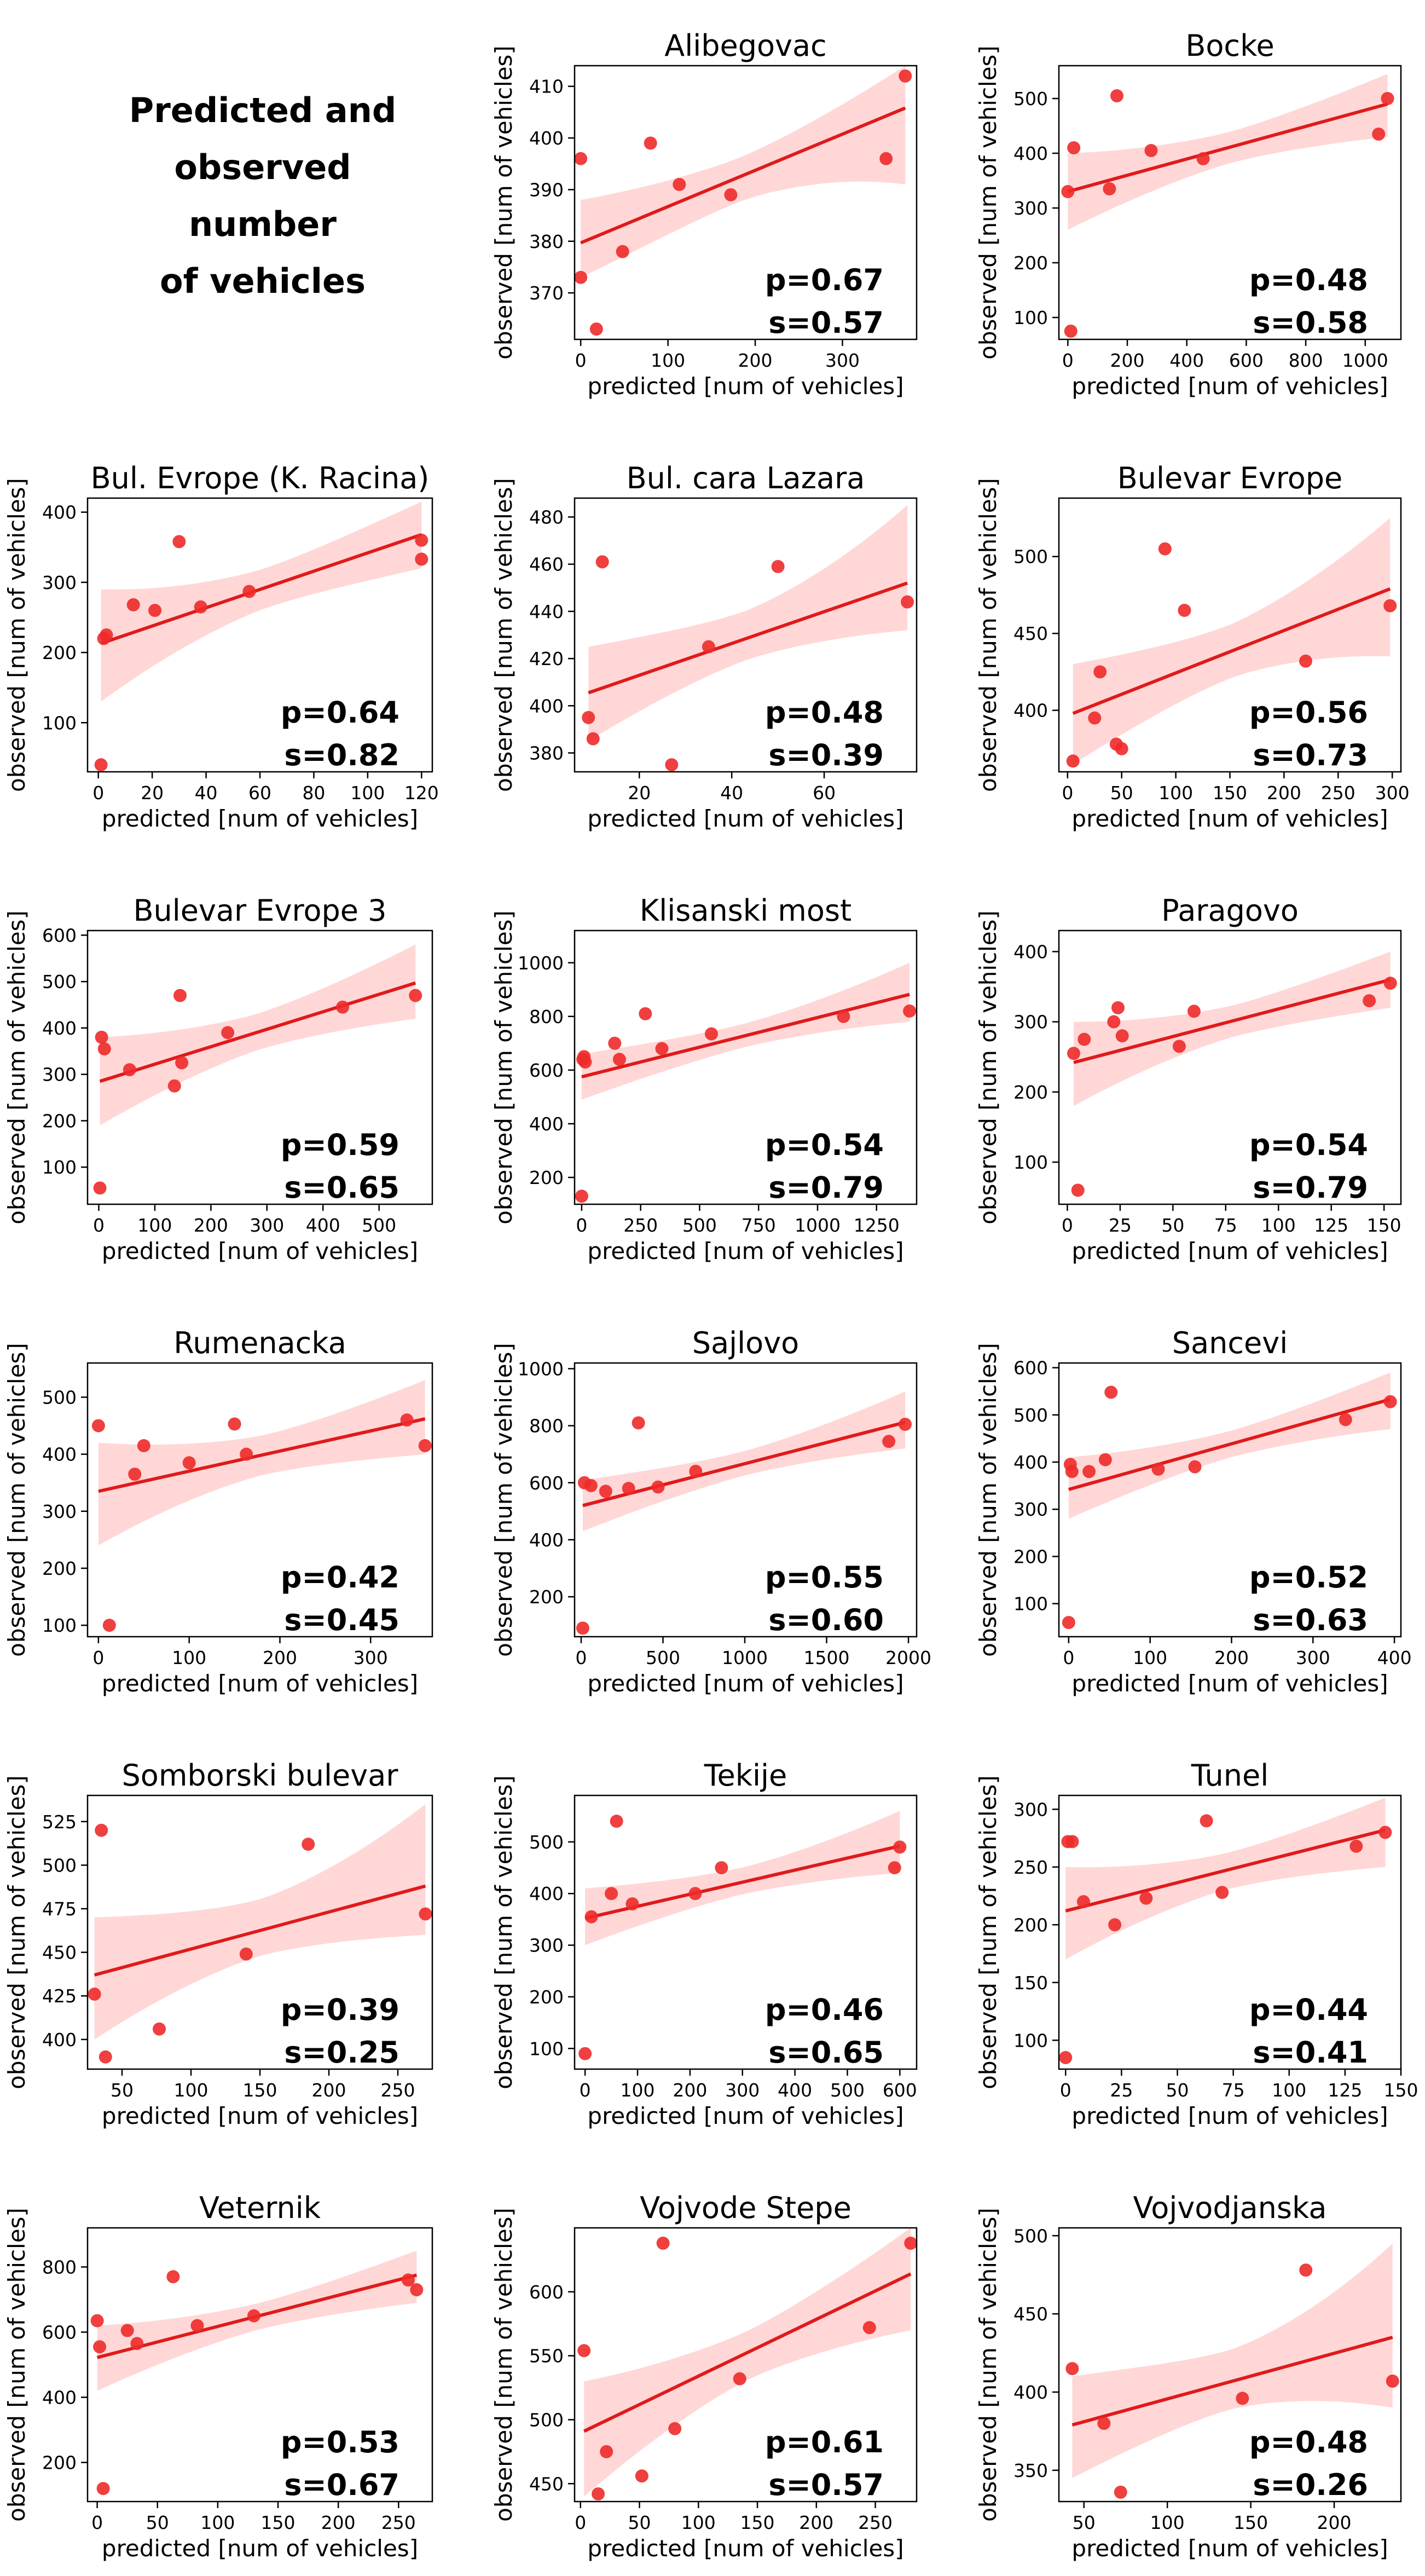  What do you see at coordinates (1120, 1225) in the screenshot?
I see `x-tick-label: 25` at bounding box center [1120, 1225].